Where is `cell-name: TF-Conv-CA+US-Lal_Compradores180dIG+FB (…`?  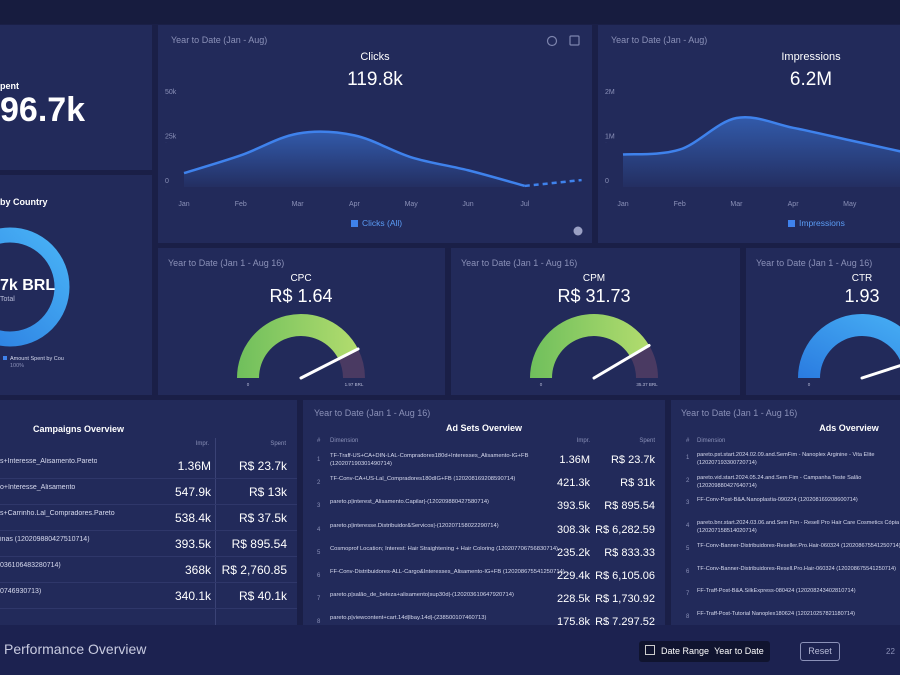 cell-name: TF-Conv-CA+US-Lal_Compradores180dIG+FB (… is located at coordinates (423, 479).